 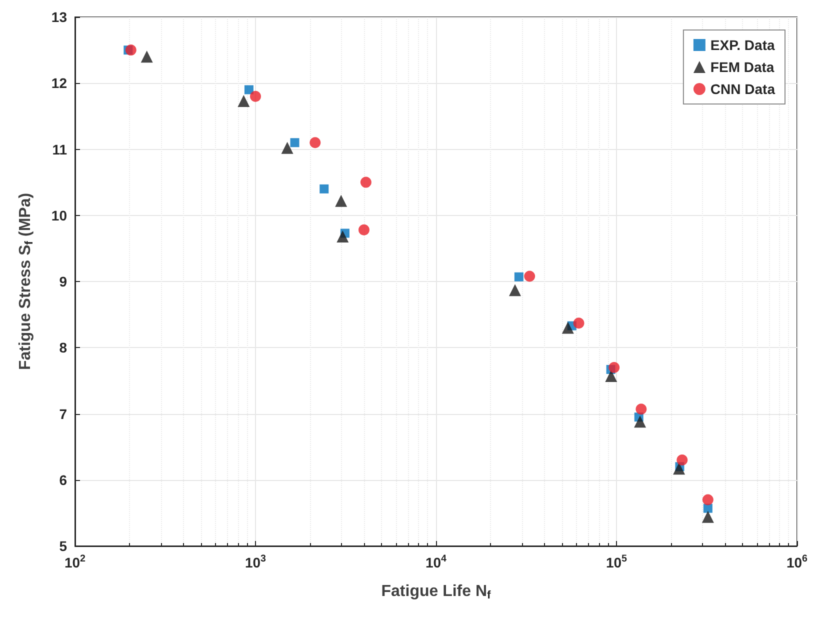 What do you see at coordinates (63, 546) in the screenshot?
I see `y-tick-label: 5` at bounding box center [63, 546].